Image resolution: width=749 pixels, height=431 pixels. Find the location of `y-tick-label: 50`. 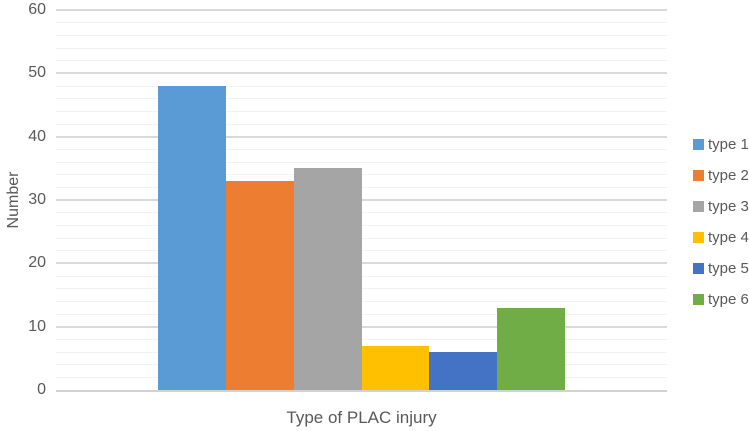

y-tick-label: 50 is located at coordinates (37, 73).